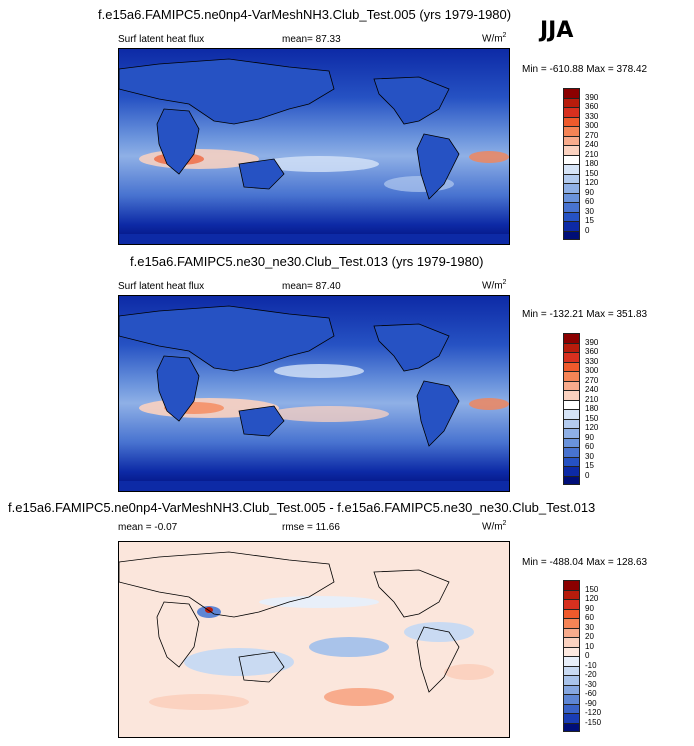 Image resolution: width=694 pixels, height=746 pixels. I want to click on season-label: JJA, so click(557, 30).